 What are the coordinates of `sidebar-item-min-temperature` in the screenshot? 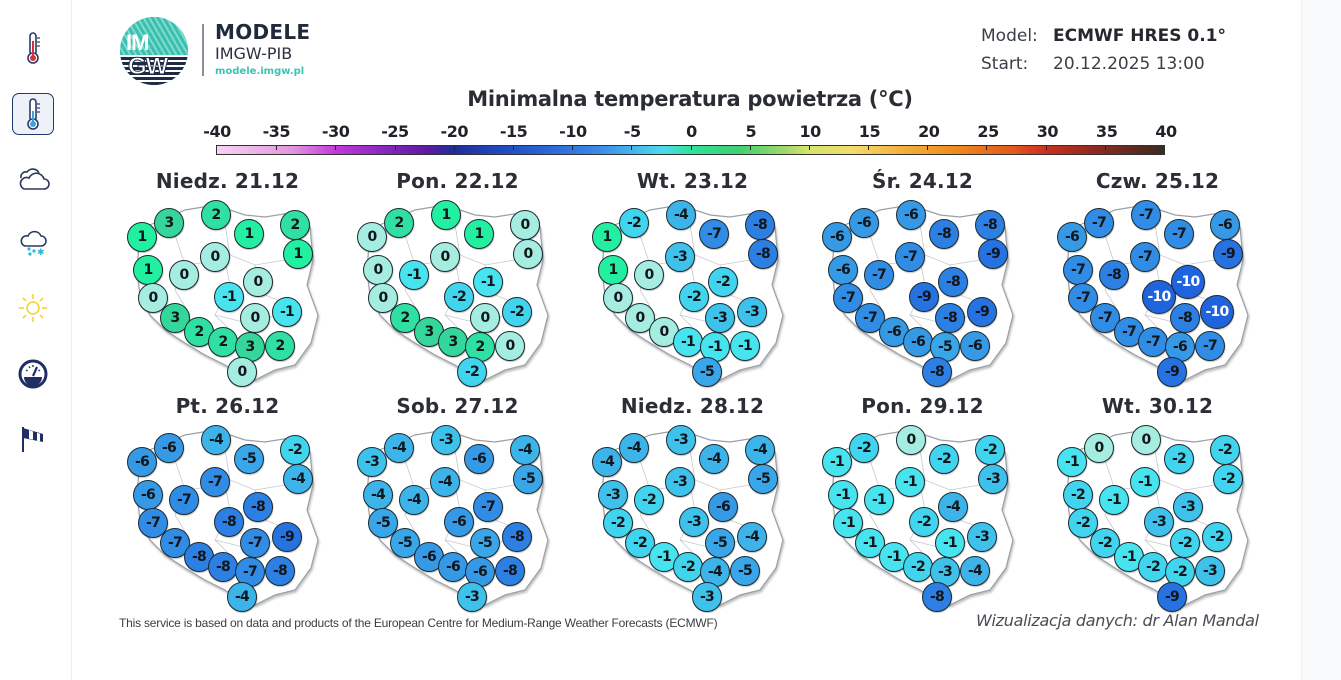 It's located at (33, 114).